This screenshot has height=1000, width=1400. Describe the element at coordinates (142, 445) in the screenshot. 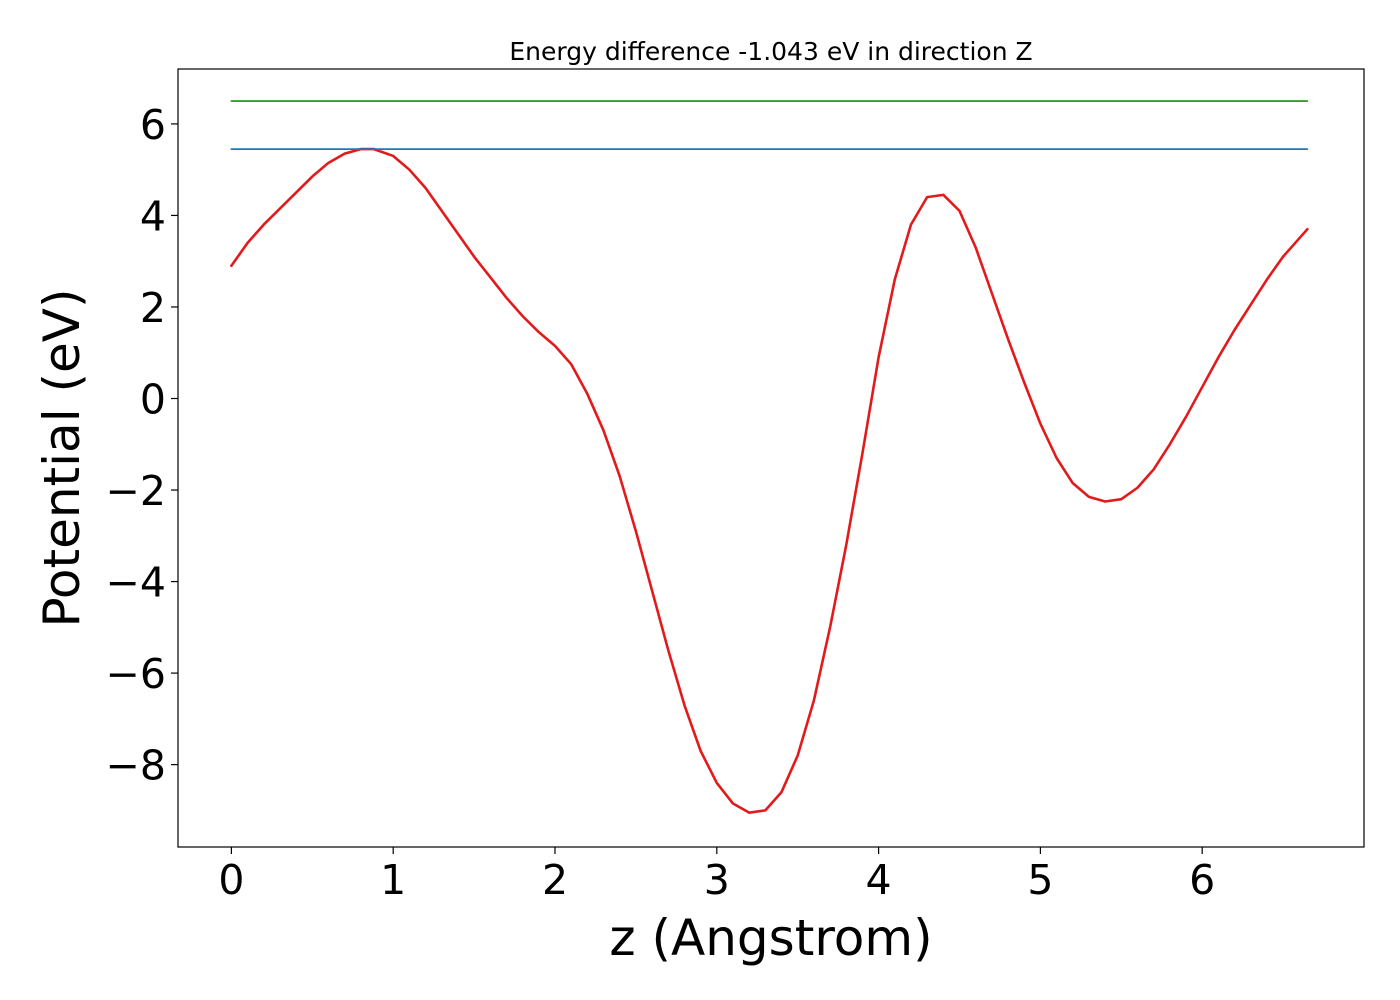

I see `y-axis-ticks: 6 4 2 0 −2 −4 −6 −8` at that location.